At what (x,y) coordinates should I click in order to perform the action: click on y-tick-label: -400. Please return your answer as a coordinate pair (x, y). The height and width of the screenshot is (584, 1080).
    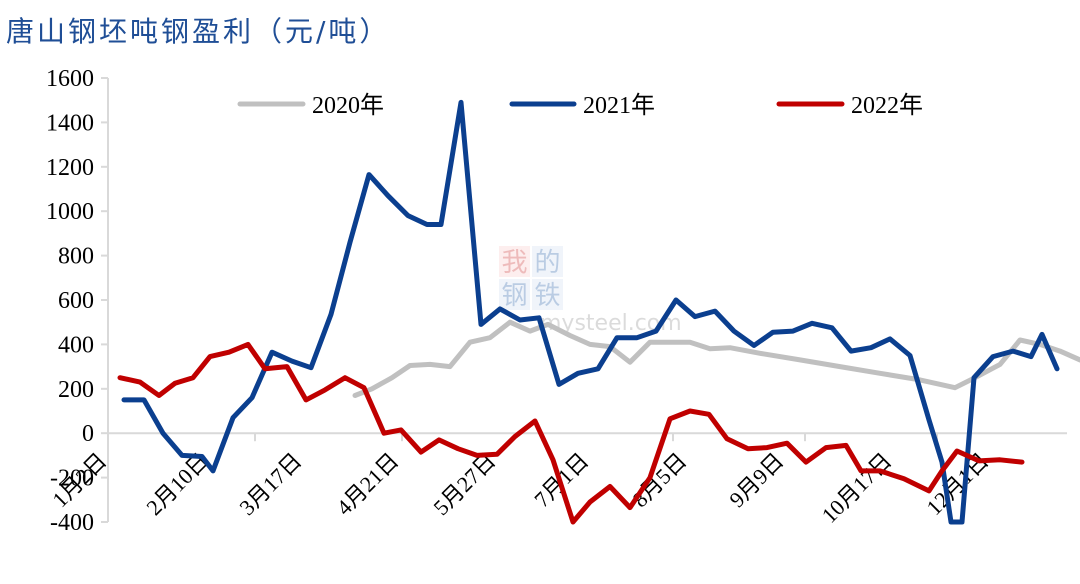
    Looking at the image, I should click on (72, 523).